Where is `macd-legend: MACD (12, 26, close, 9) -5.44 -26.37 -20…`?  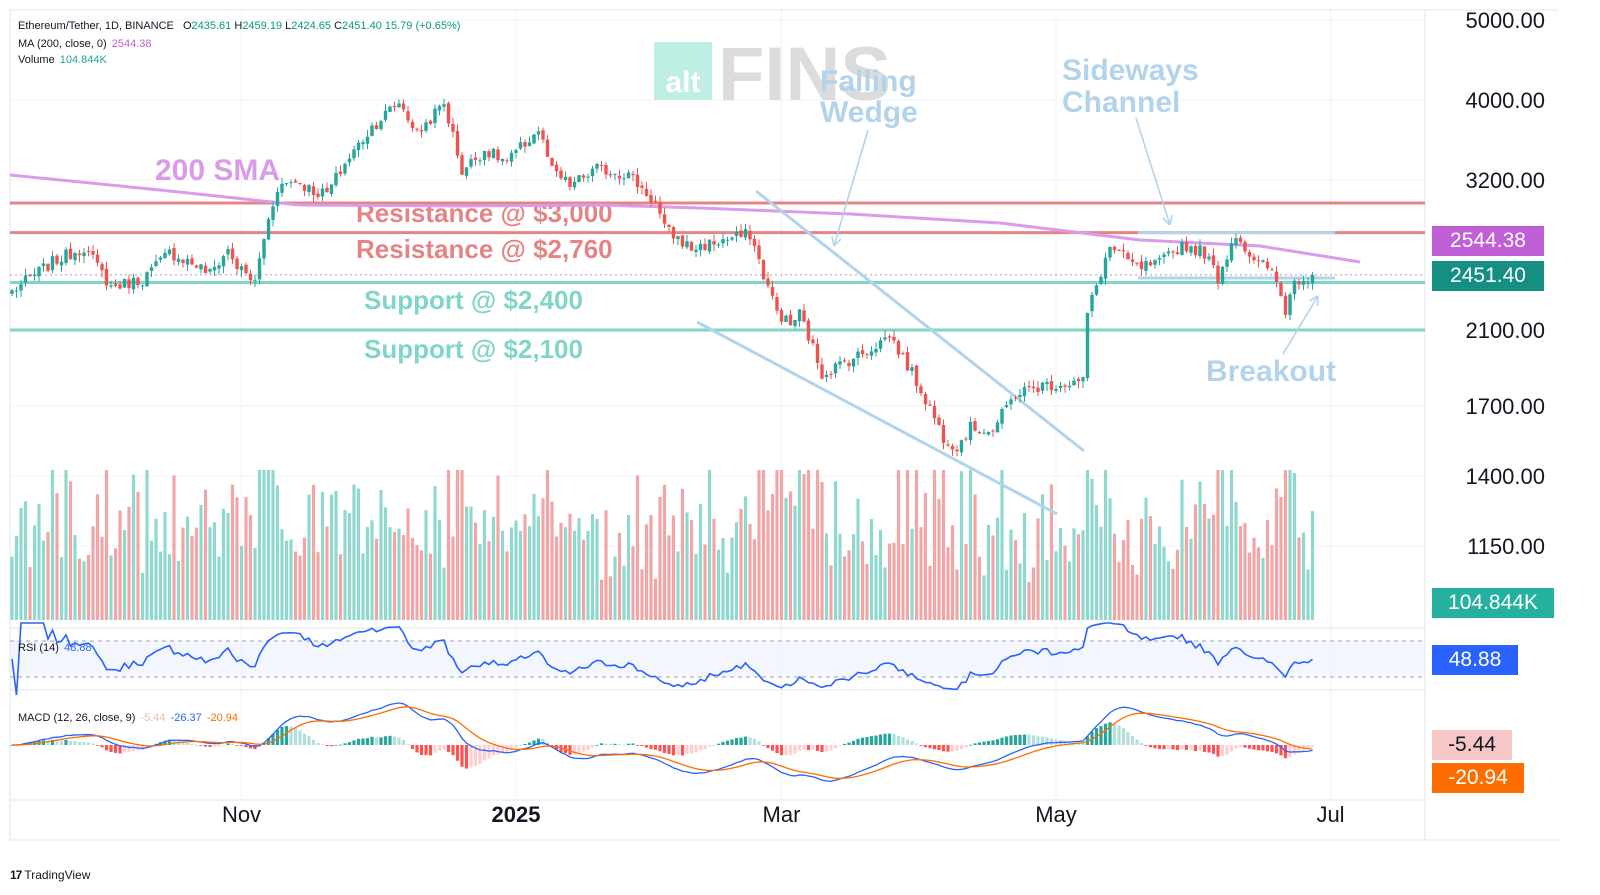 macd-legend: MACD (12, 26, close, 9) -5.44 -26.37 -20… is located at coordinates (128, 718).